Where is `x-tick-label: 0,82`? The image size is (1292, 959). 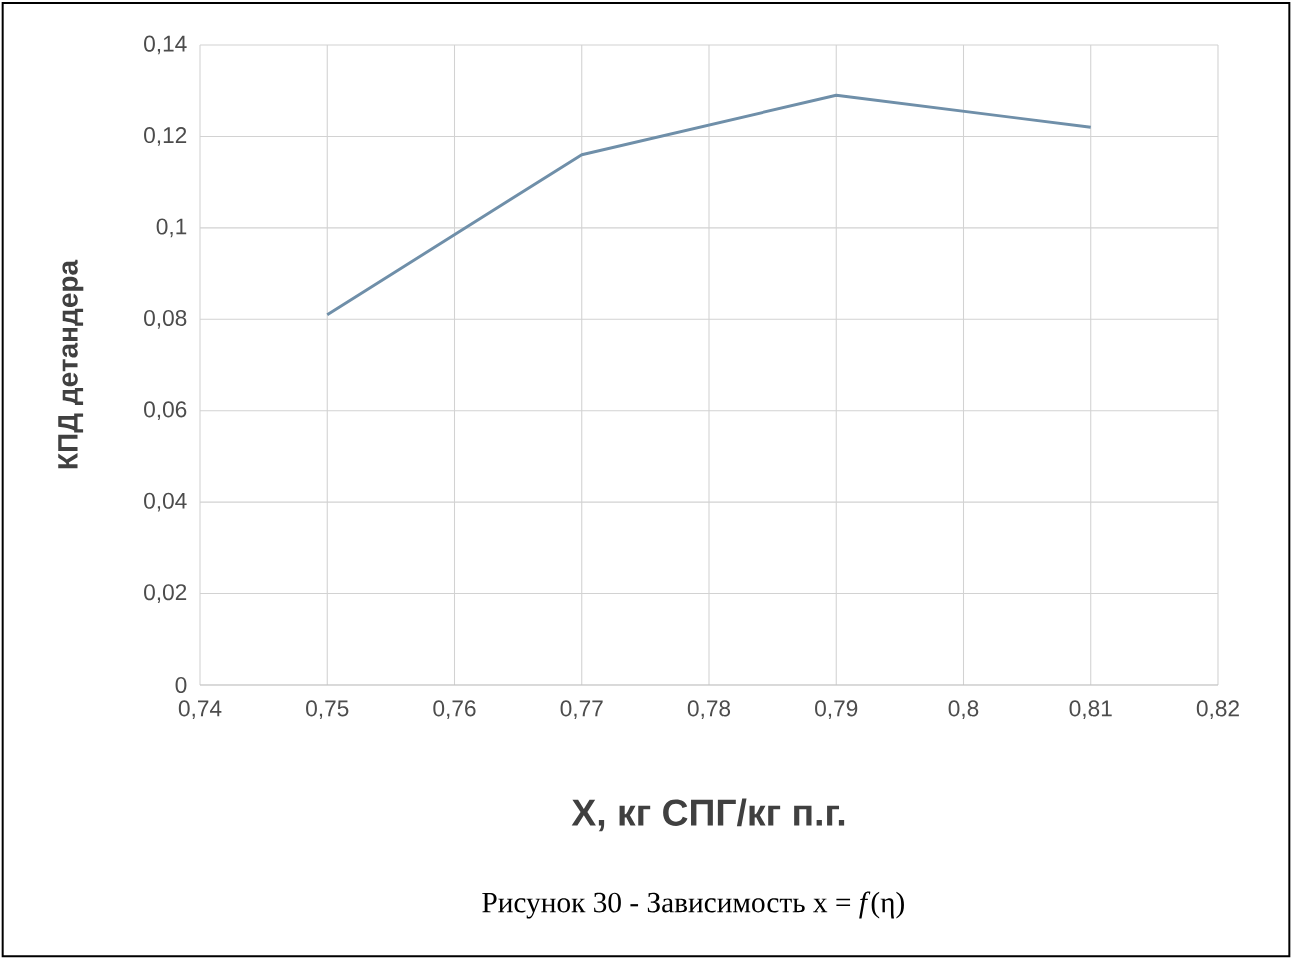 x-tick-label: 0,82 is located at coordinates (1217, 710).